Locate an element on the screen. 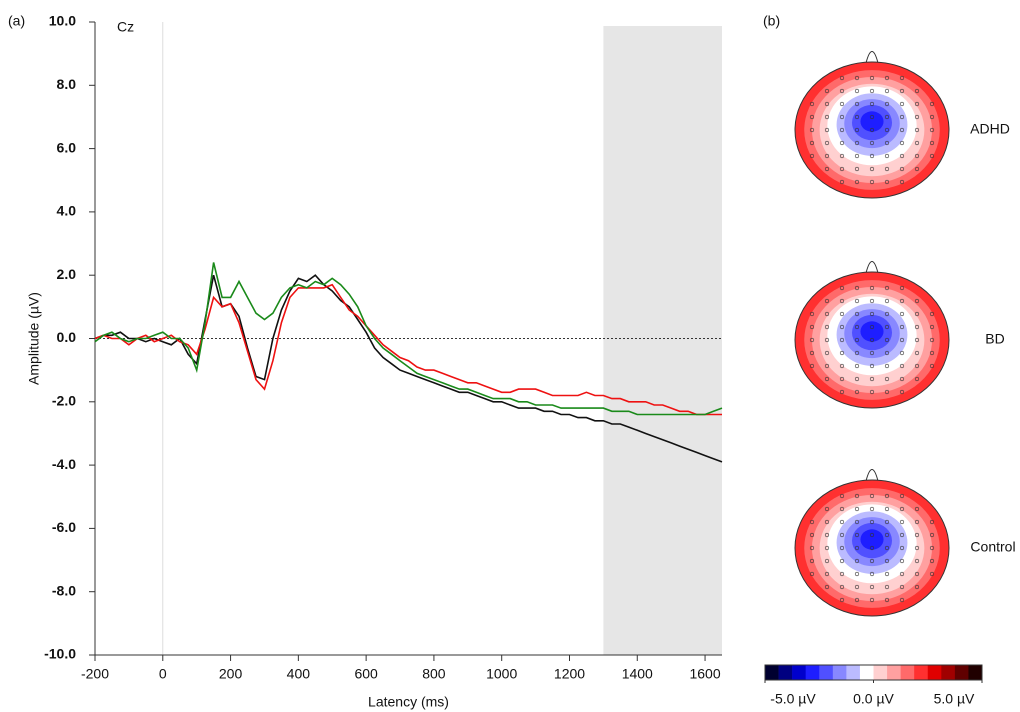  colorbar-label: 5.0 µV is located at coordinates (954, 699).